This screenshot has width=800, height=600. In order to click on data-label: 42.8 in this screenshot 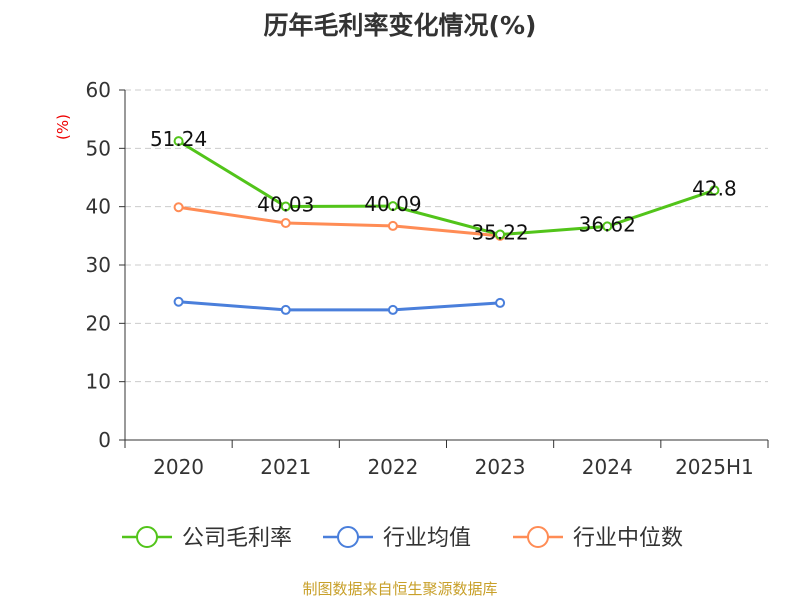, I will do `click(714, 188)`.